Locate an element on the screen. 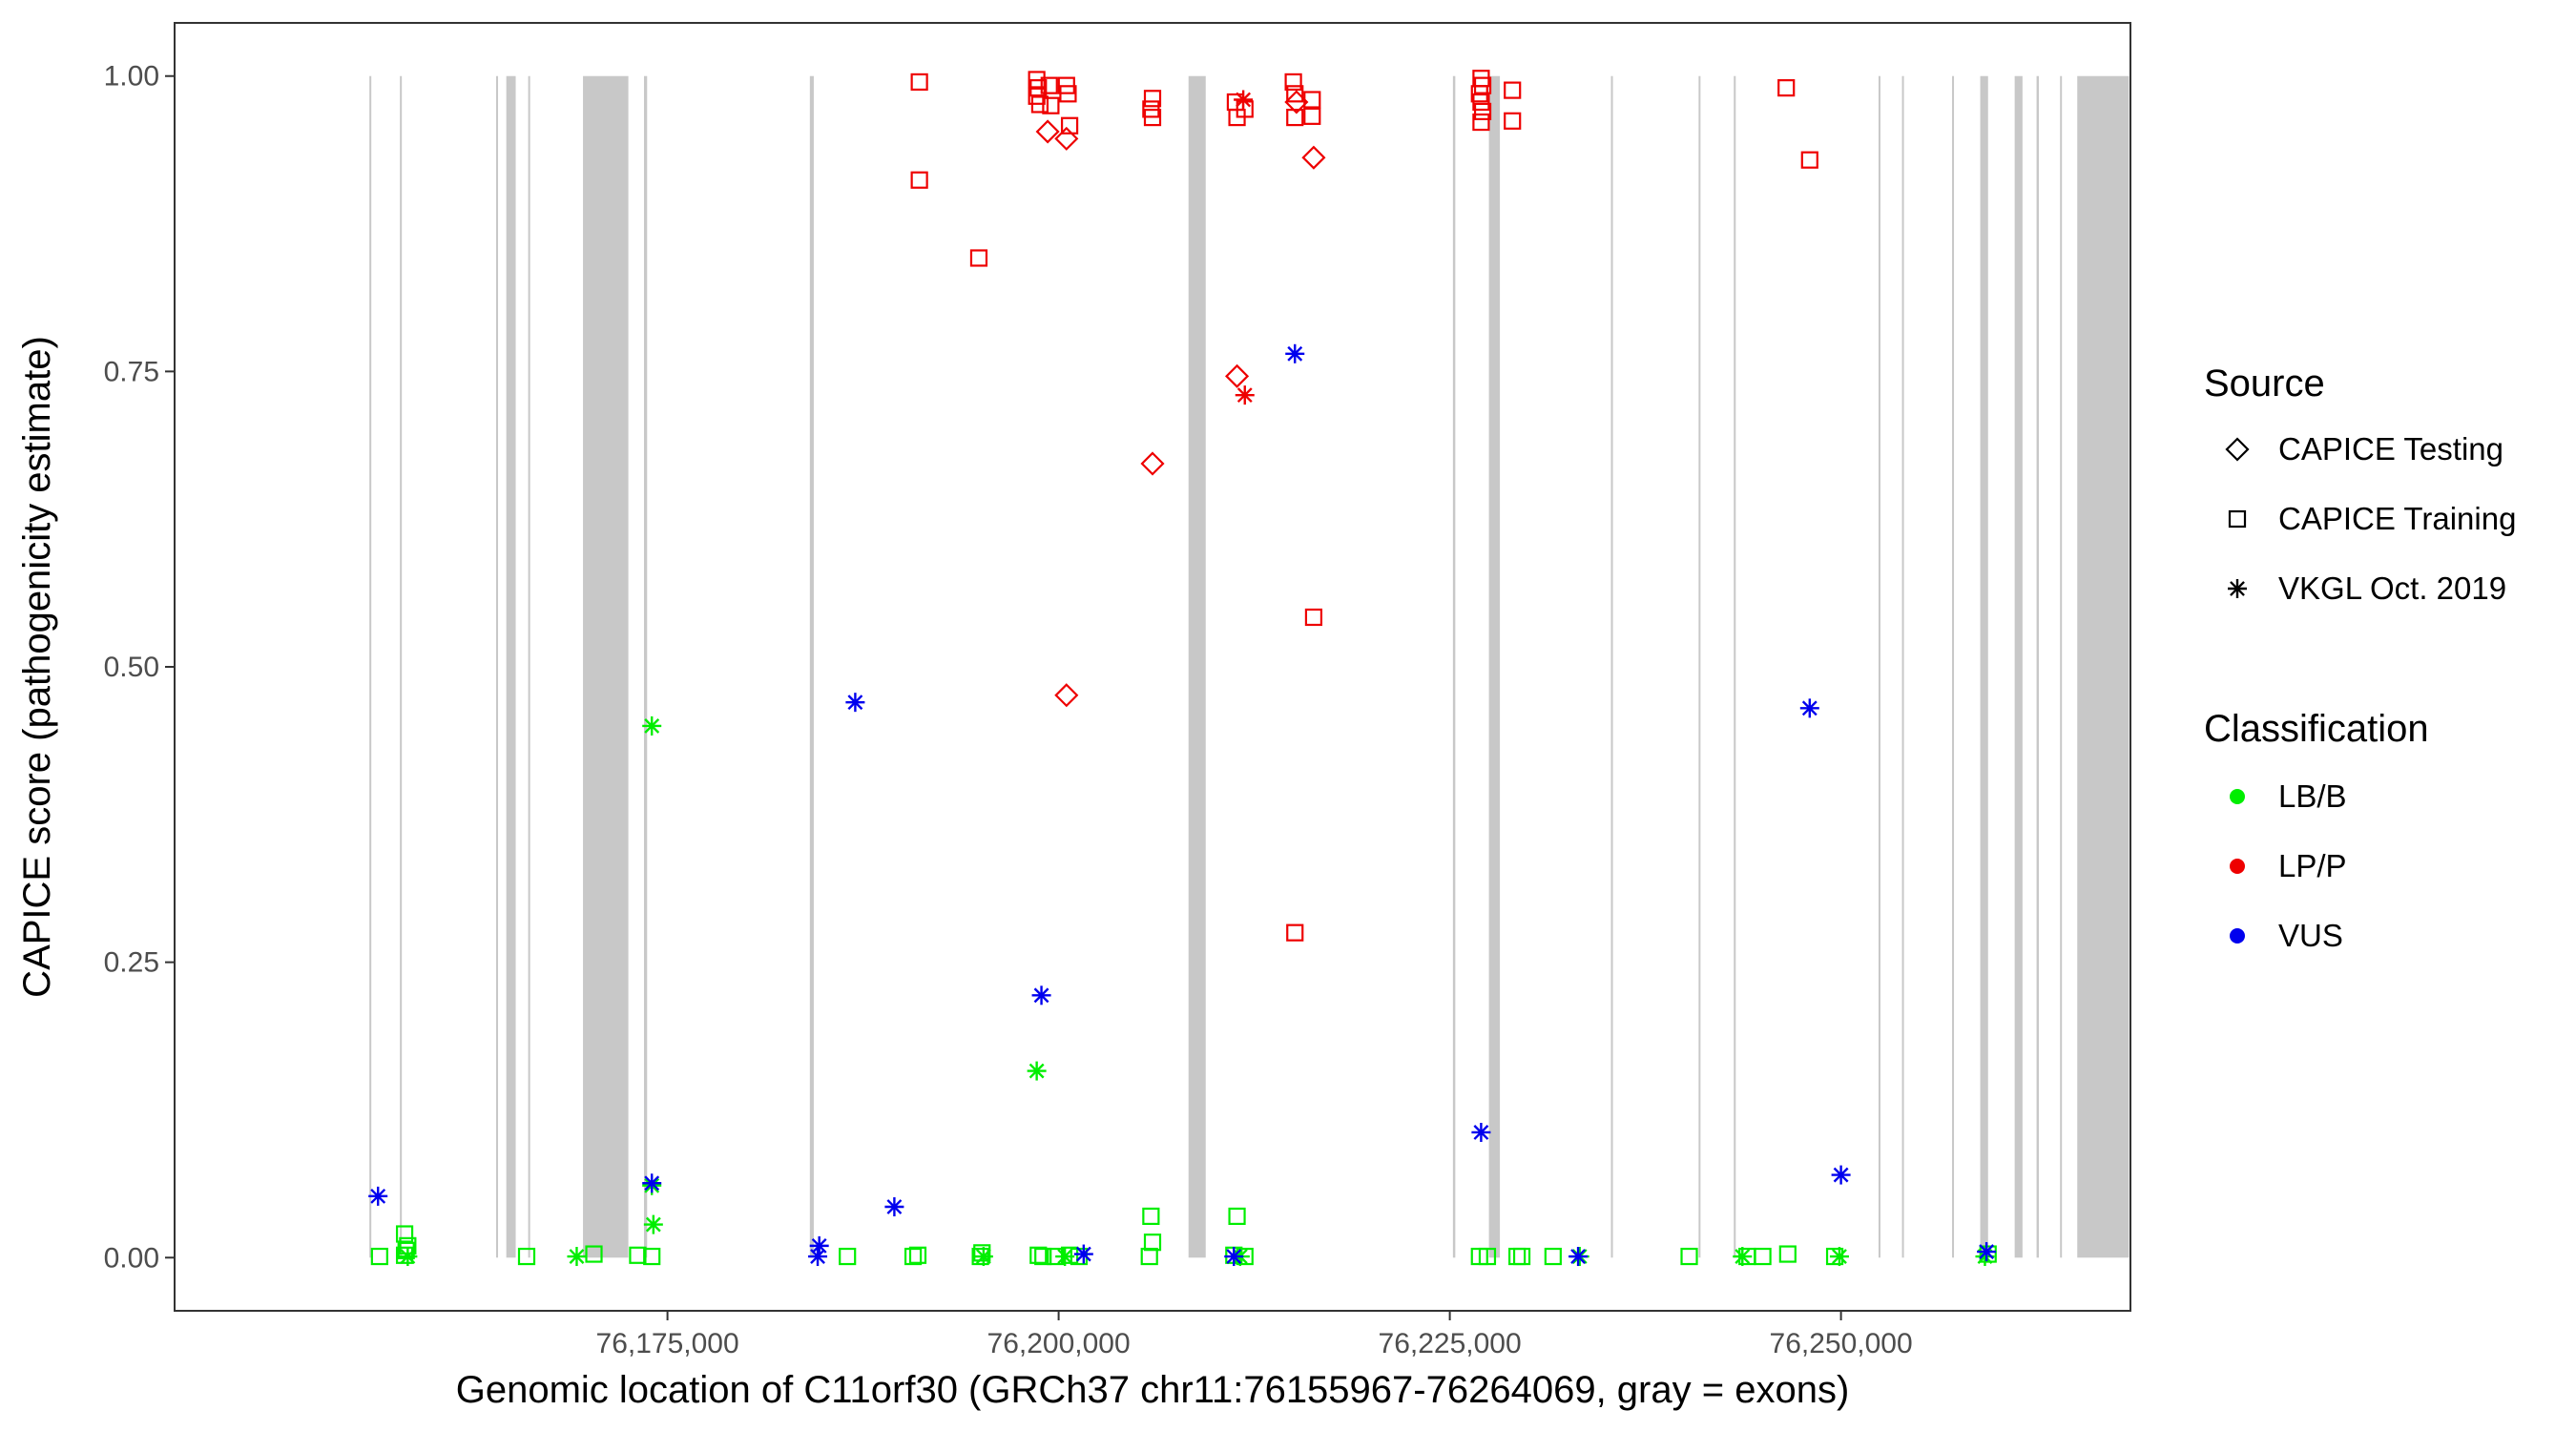  y-tick-label: 0.75 is located at coordinates (131, 371).